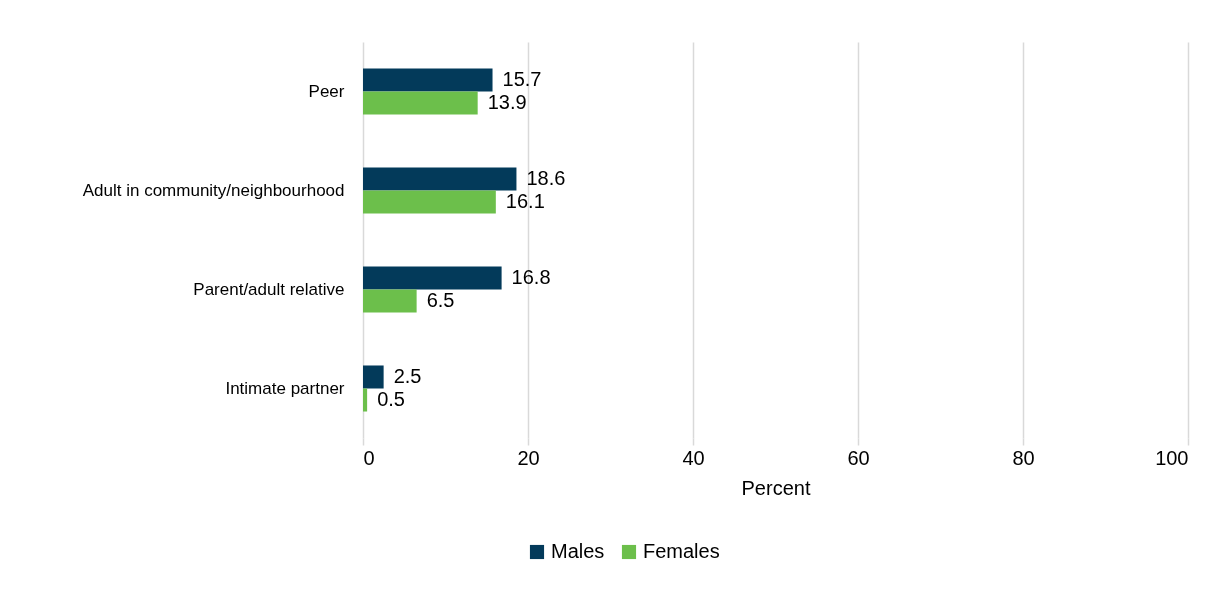 The image size is (1226, 590). Describe the element at coordinates (391, 399) in the screenshot. I see `data-label: 0.5` at that location.